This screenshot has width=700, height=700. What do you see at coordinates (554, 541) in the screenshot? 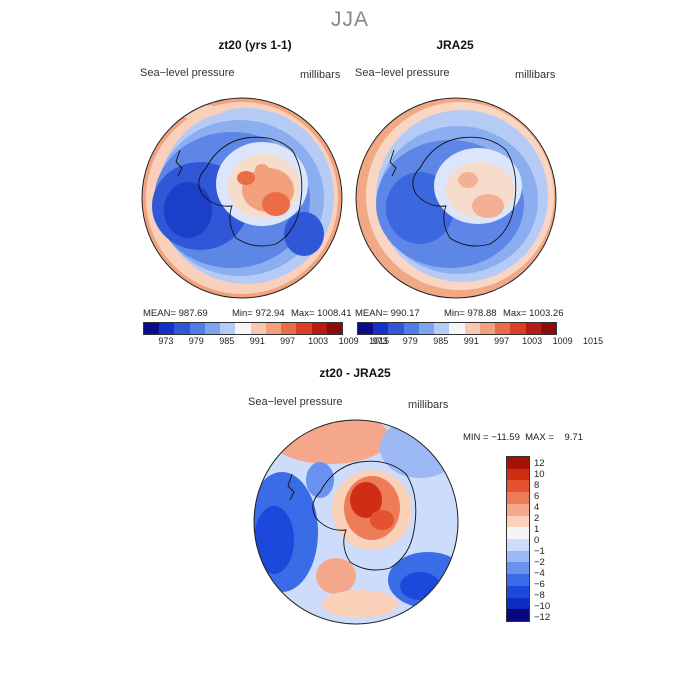
I see `difference-colorbar-labels: 12 10 8 6 4 2 1 0 −1 −2 −4 −6 −8 −10 −12` at bounding box center [554, 541].